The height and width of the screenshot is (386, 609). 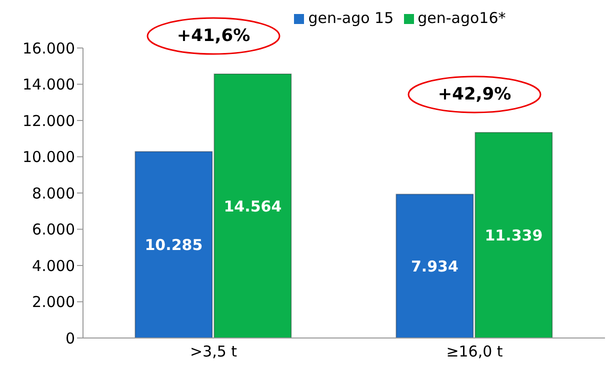 I want to click on data-label: 7.934, so click(x=434, y=266).